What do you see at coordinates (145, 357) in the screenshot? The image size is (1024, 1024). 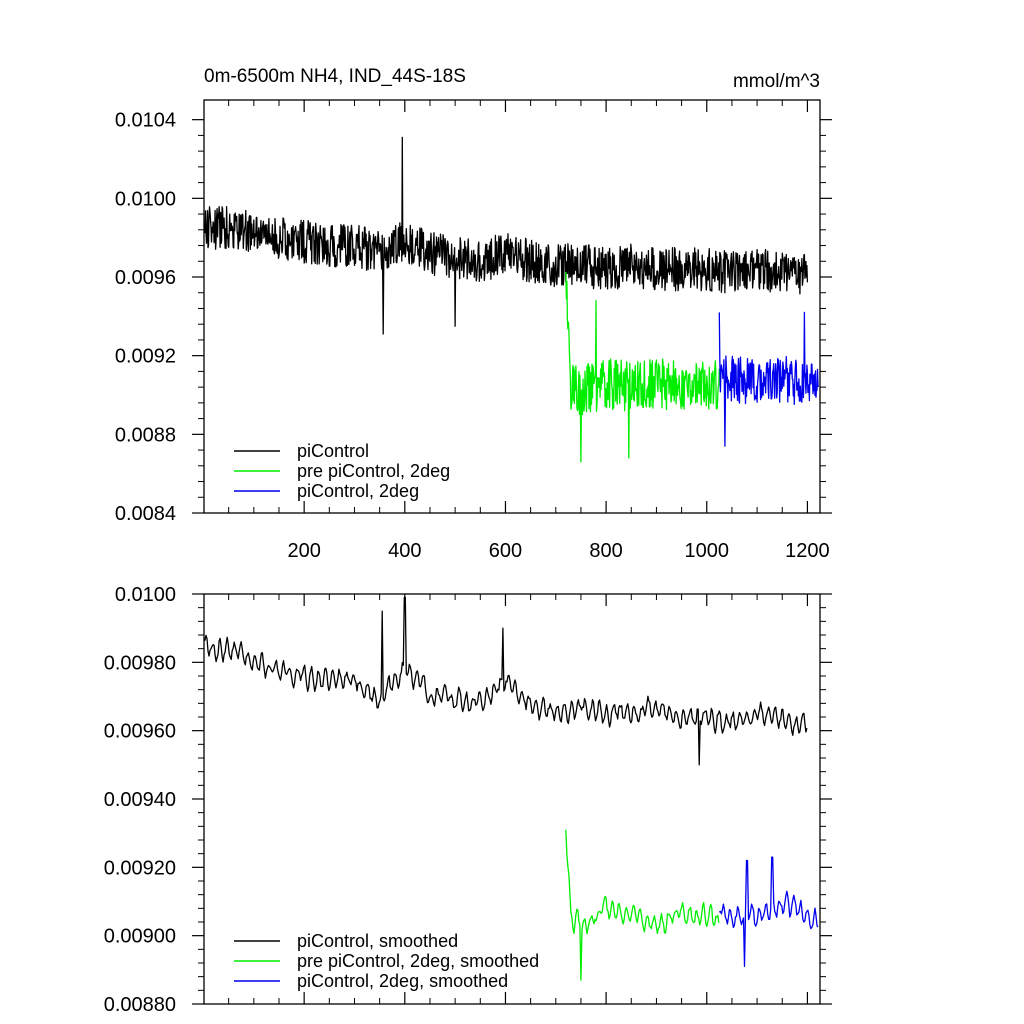 I see `y-tick-label: 0.0092` at bounding box center [145, 357].